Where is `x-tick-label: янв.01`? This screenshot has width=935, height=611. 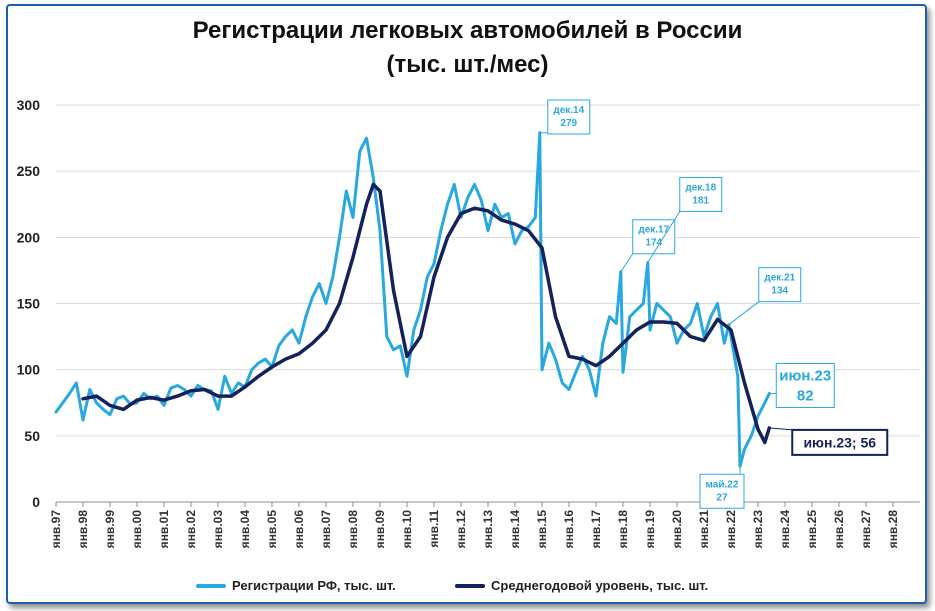 x-tick-label: янв.01 is located at coordinates (164, 529).